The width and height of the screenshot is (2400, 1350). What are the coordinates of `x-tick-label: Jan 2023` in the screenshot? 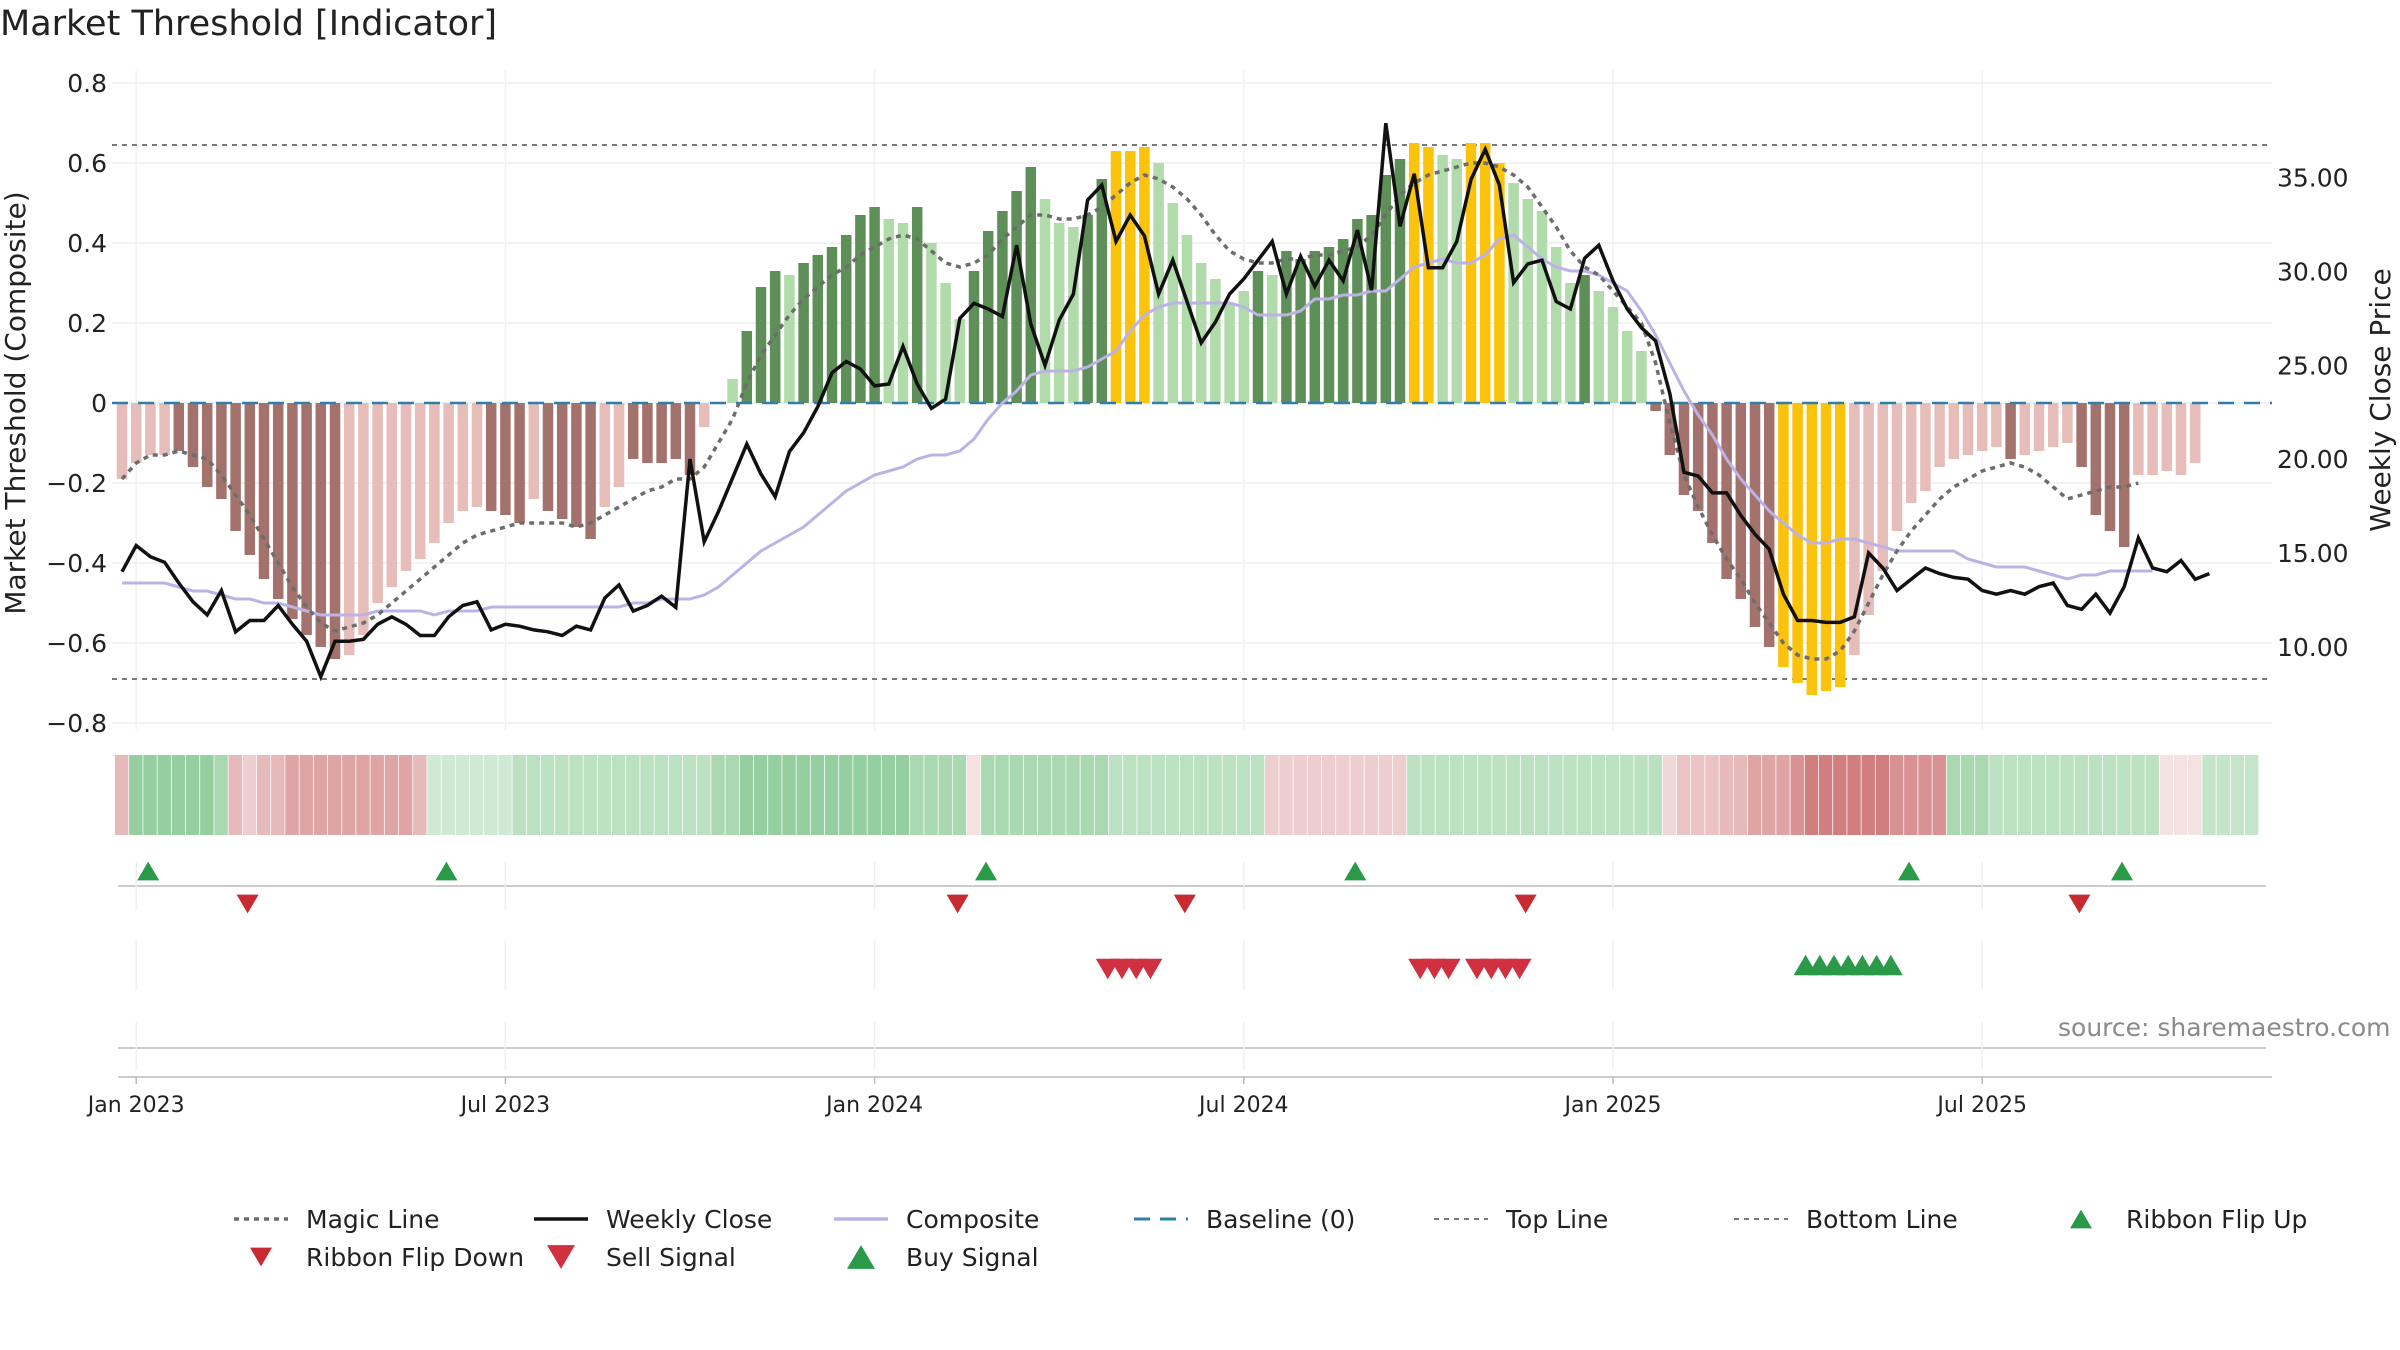 It's located at (135, 1105).